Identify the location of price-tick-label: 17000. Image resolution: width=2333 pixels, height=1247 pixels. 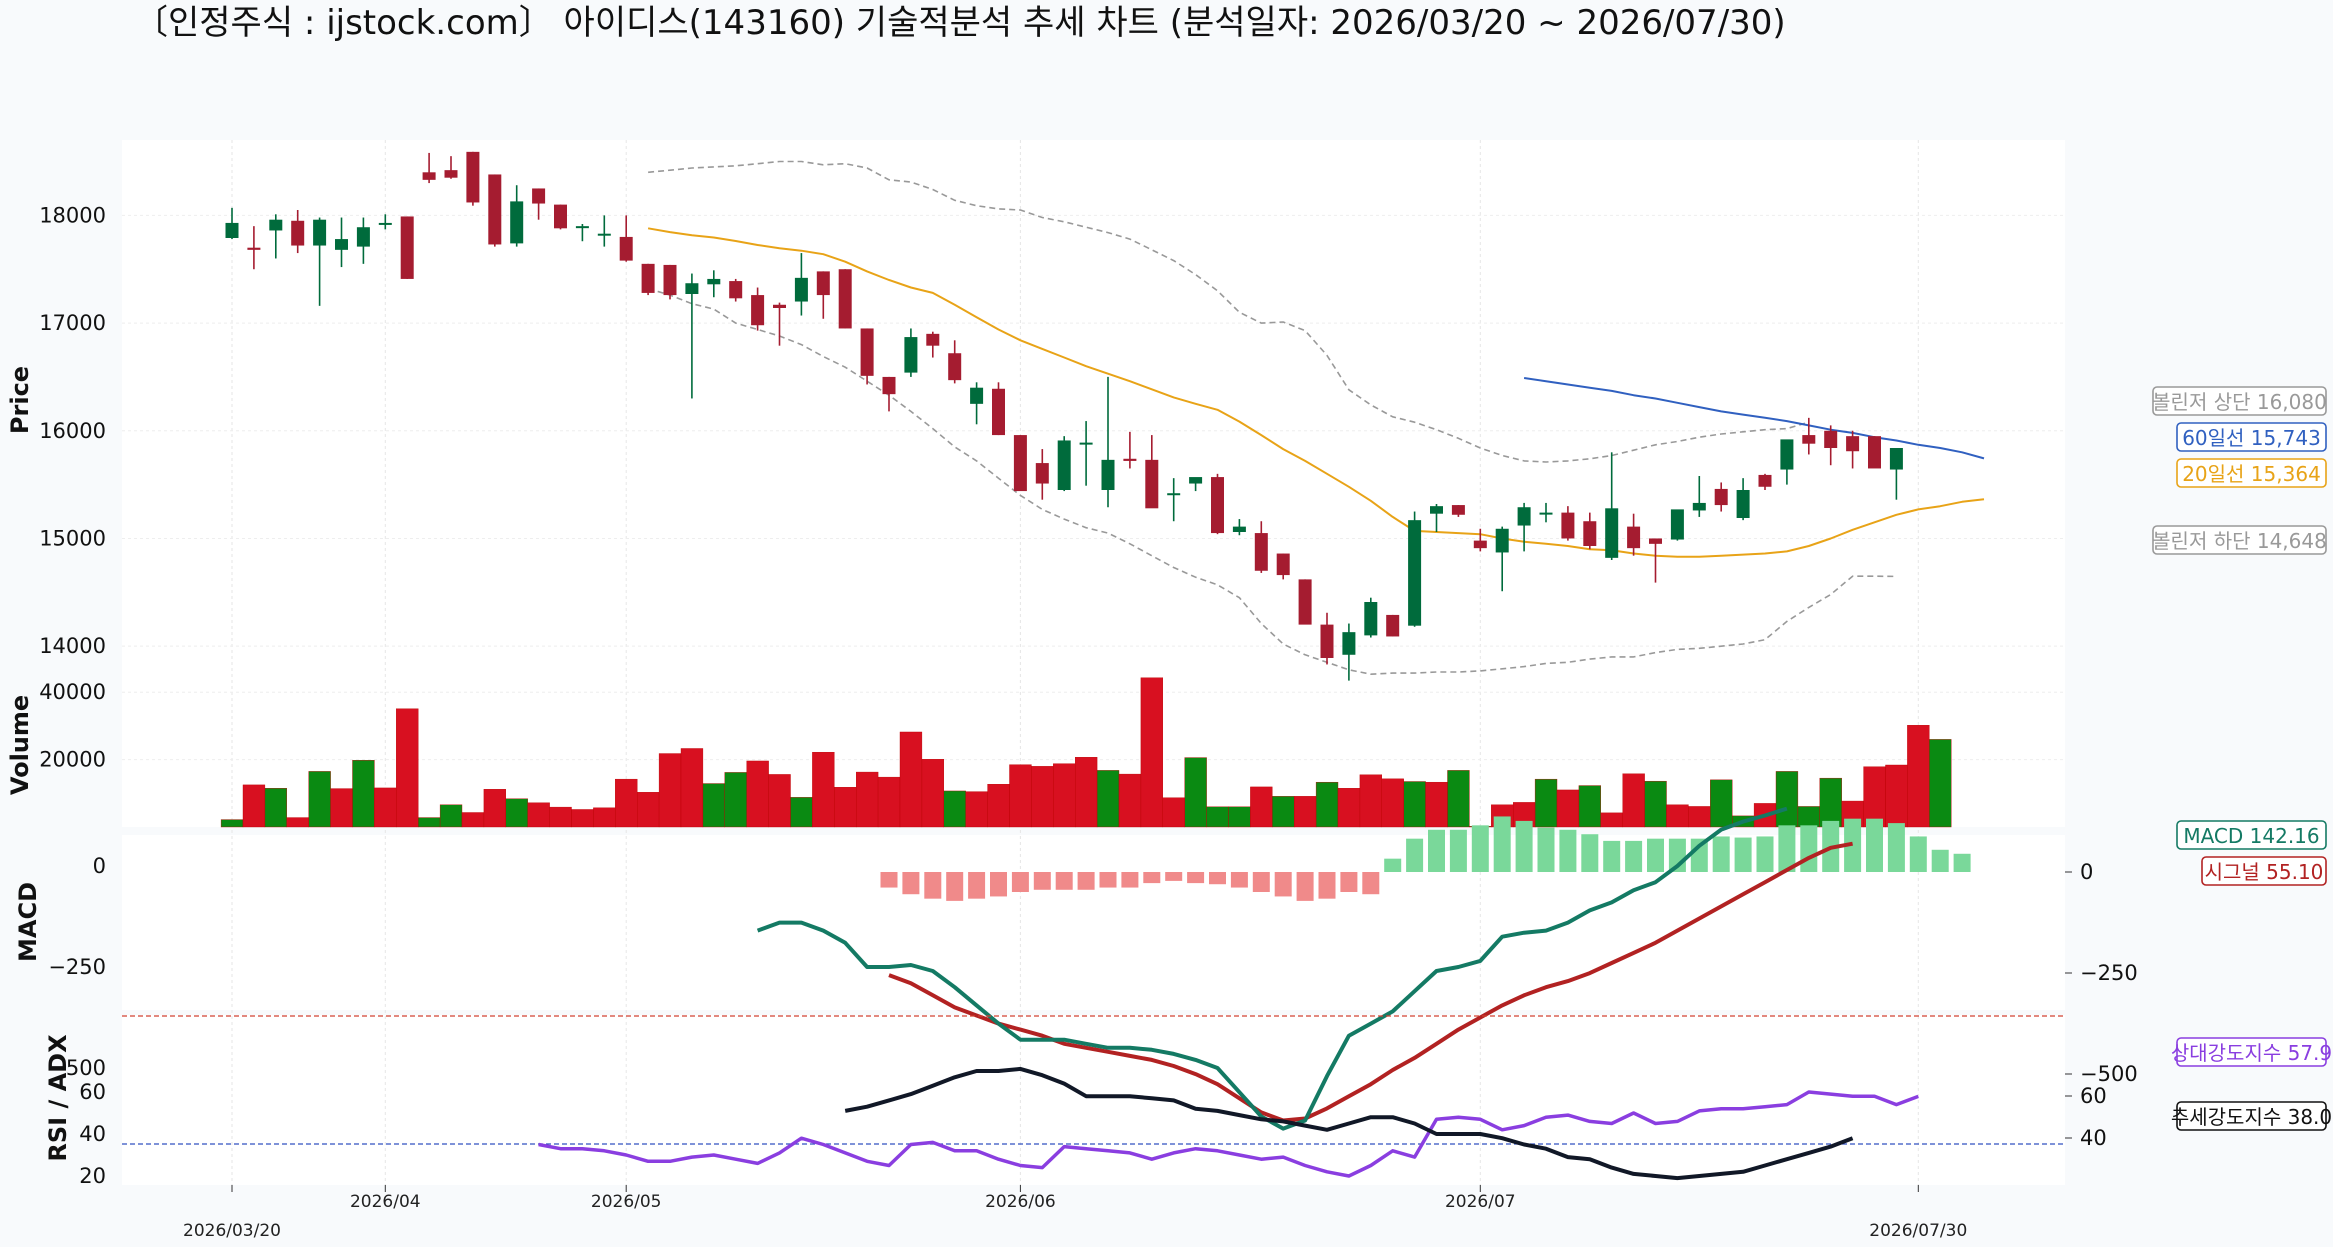
(72, 323).